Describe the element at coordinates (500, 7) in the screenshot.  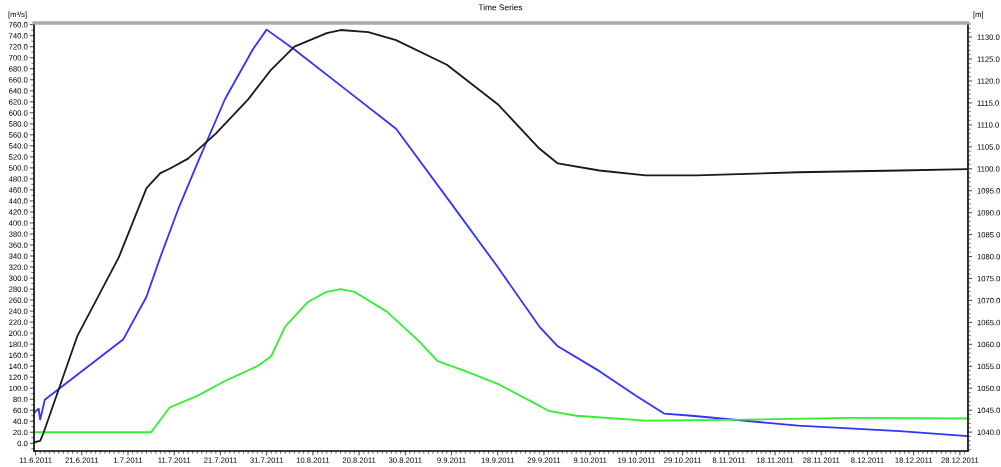
I see `chart-title: Time Series` at that location.